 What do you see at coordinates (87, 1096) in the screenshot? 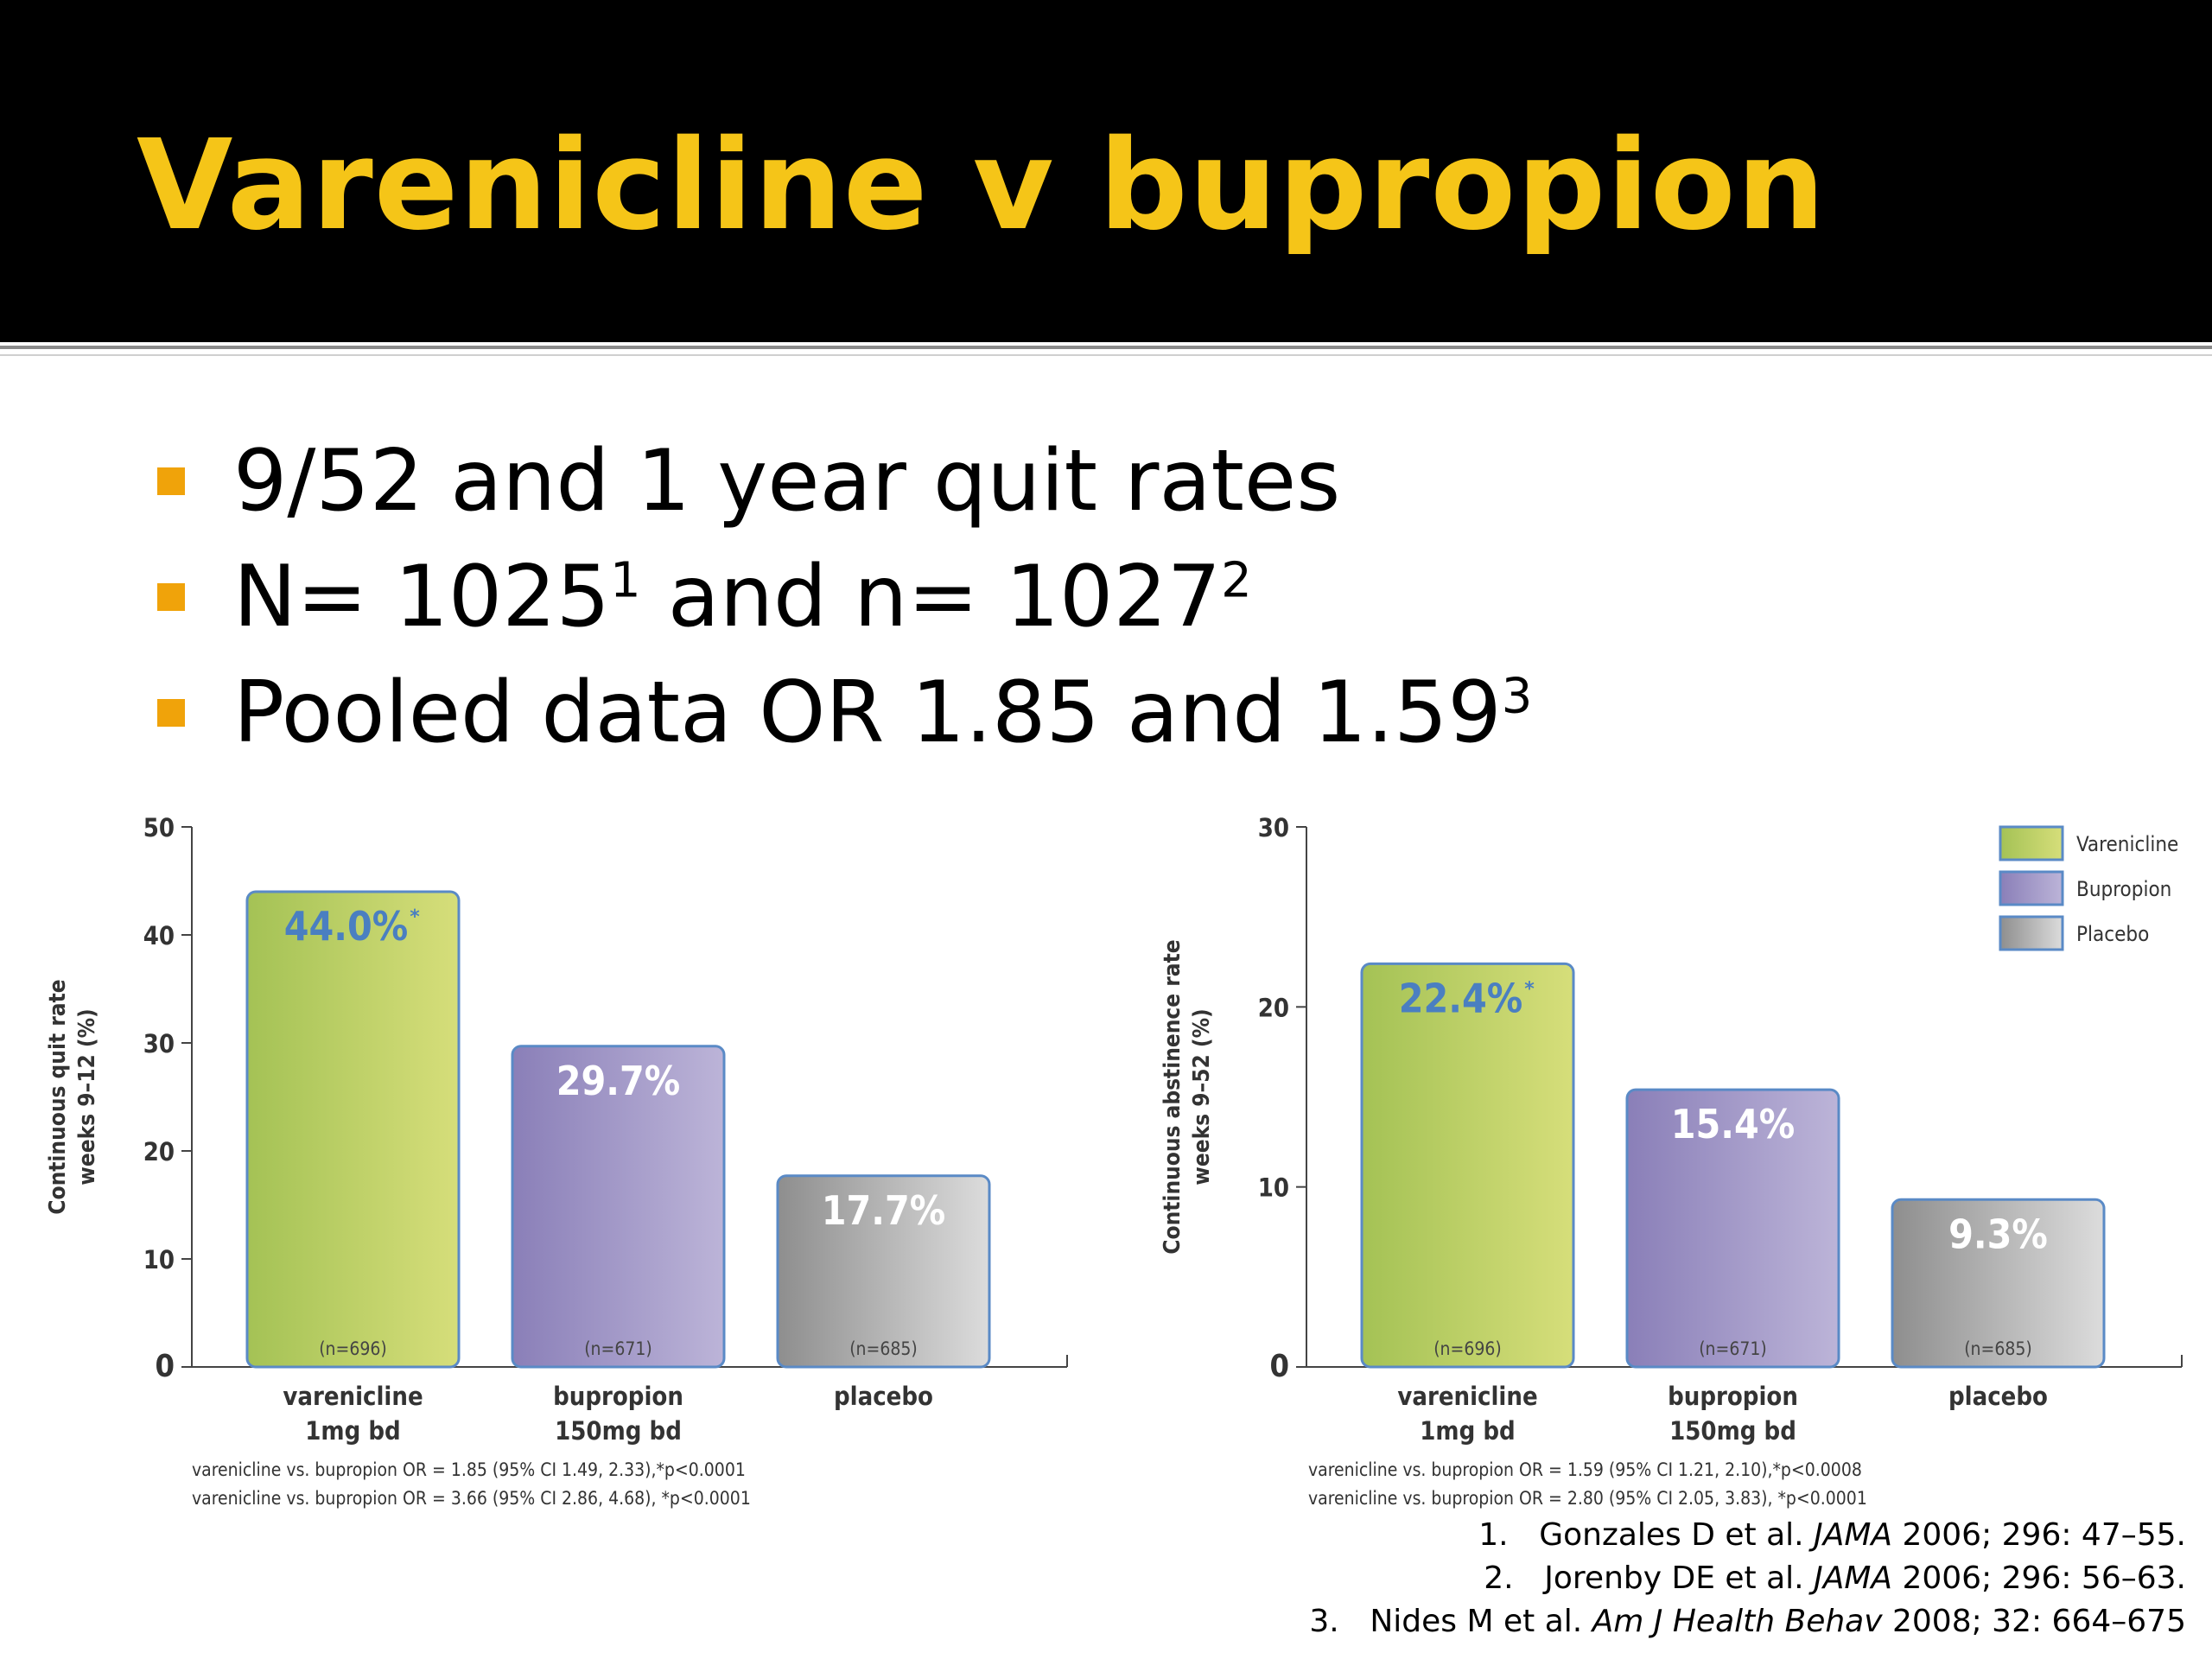
I see `y-axis-title-line: weeks 9–12 (%)` at bounding box center [87, 1096].